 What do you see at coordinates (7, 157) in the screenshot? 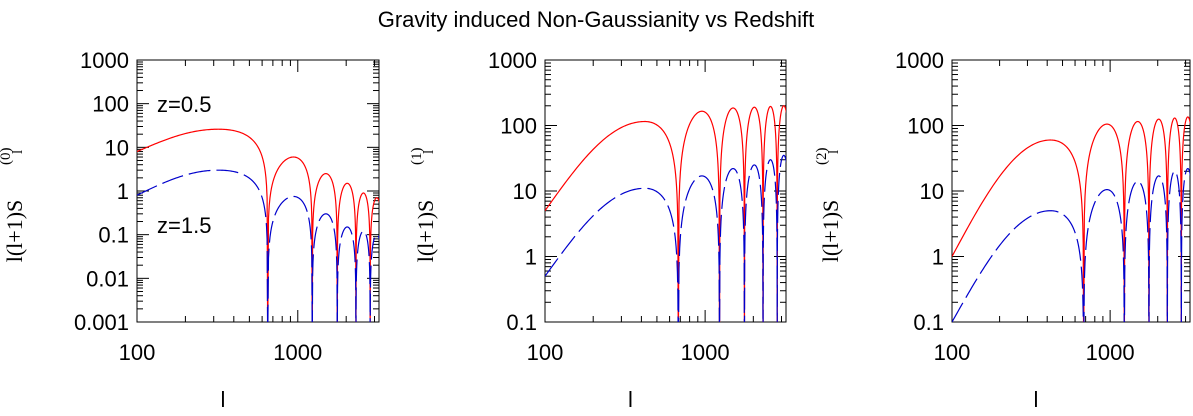
I see `y-axis-label-sup: (0)` at bounding box center [7, 157].